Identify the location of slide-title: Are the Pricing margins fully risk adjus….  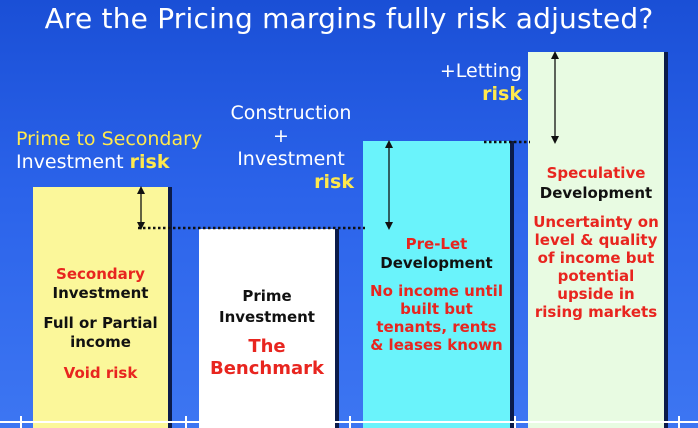
(349, 18).